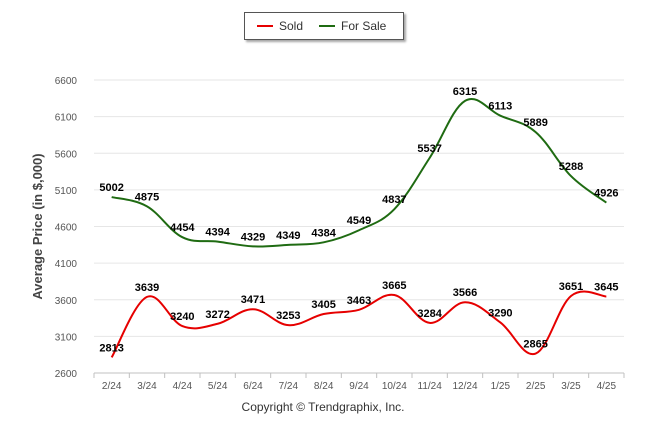 The height and width of the screenshot is (434, 646). Describe the element at coordinates (394, 200) in the screenshot. I see `data-label-for-sale: 4837` at that location.